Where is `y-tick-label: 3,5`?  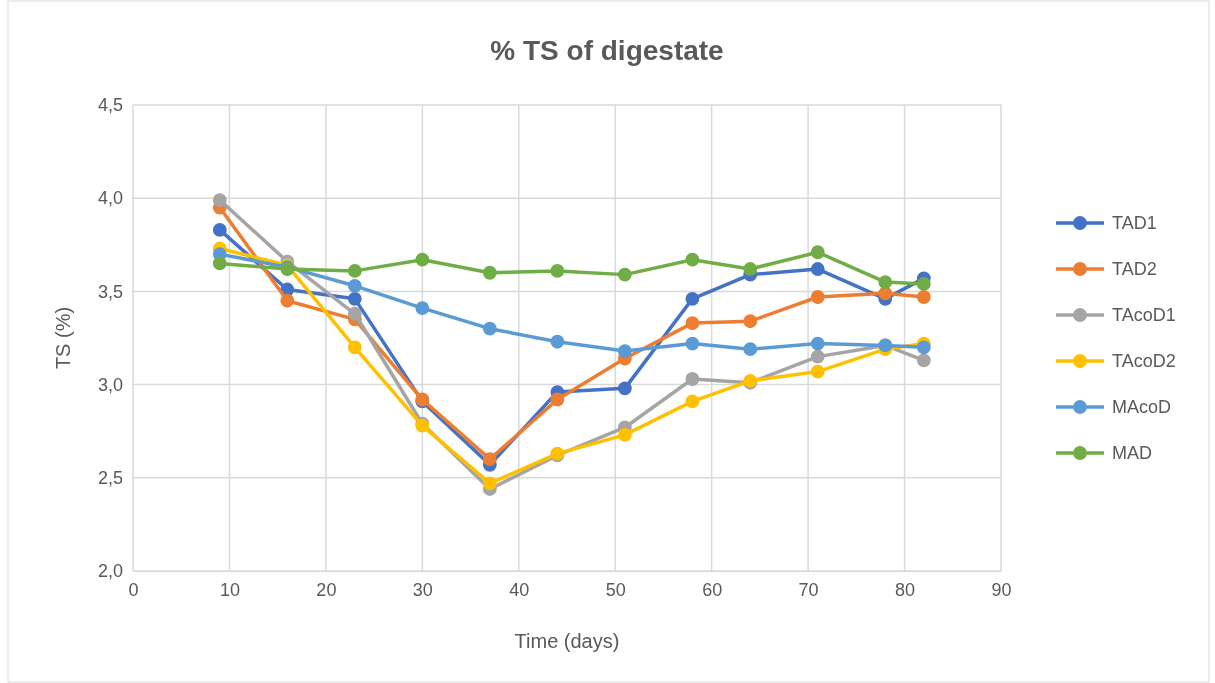
y-tick-label: 3,5 is located at coordinates (110, 291).